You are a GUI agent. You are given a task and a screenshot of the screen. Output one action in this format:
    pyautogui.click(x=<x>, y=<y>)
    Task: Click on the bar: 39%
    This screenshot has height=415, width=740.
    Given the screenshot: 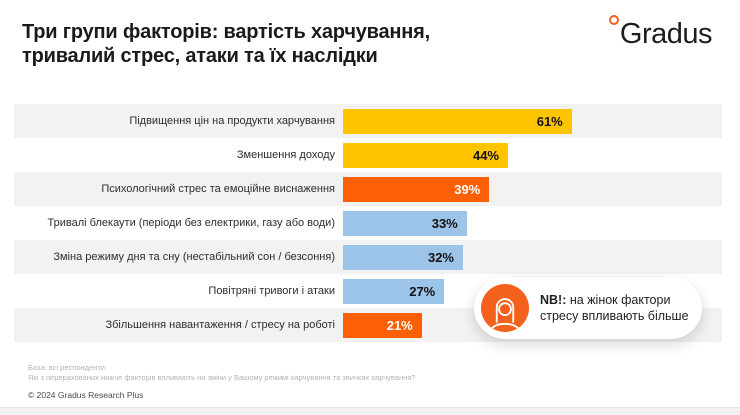 What is the action you would take?
    pyautogui.click(x=416, y=189)
    